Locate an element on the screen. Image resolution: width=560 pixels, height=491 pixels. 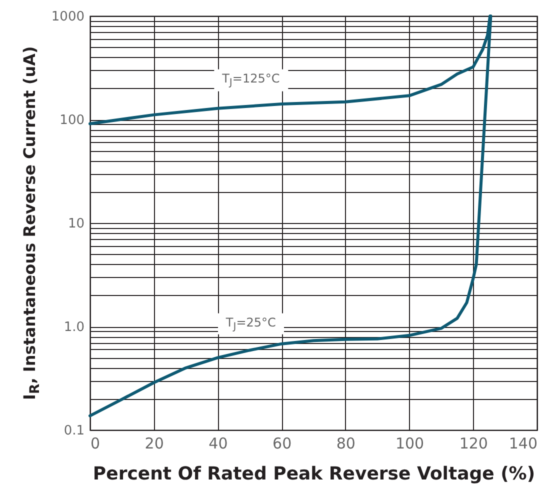
series-label: T$_{J}$=125°C is located at coordinates (251, 80).